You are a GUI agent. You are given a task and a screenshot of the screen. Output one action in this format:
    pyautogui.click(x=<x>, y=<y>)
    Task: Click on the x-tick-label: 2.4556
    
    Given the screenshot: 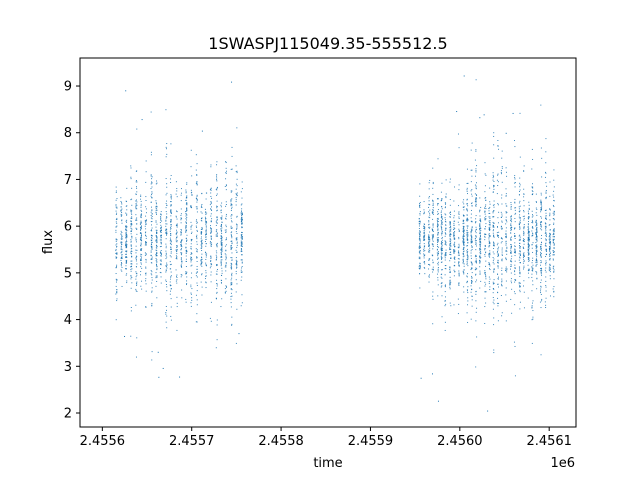 What is the action you would take?
    pyautogui.click(x=103, y=441)
    